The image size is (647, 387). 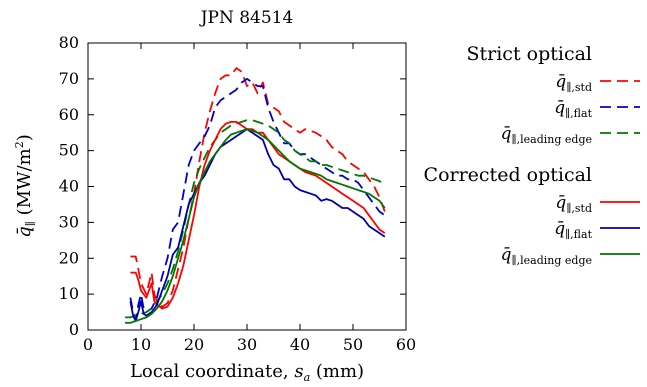 I want to click on y-tick-label: 30, so click(x=69, y=221).